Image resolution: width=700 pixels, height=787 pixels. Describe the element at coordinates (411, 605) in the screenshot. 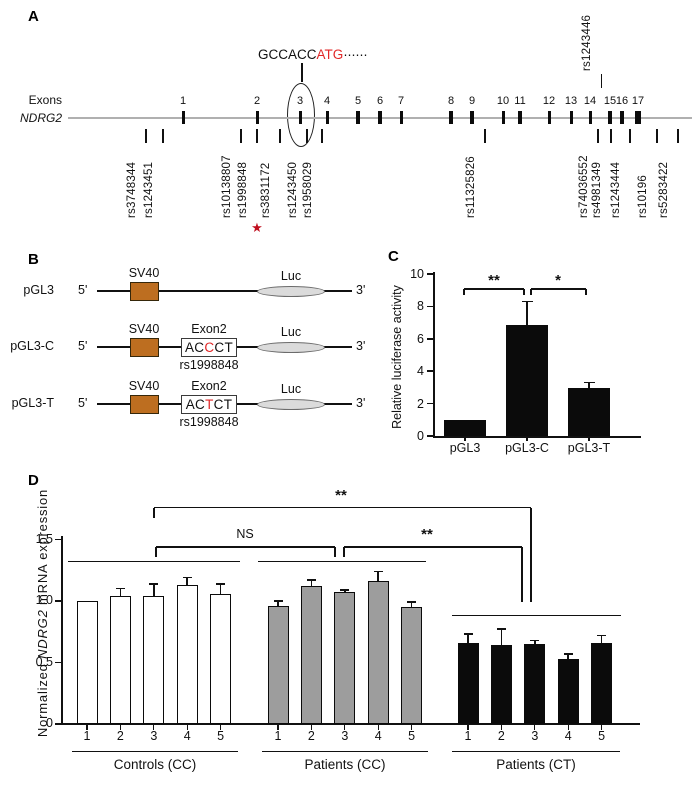

I see `d-error-bar-Patients (CC)-5` at that location.